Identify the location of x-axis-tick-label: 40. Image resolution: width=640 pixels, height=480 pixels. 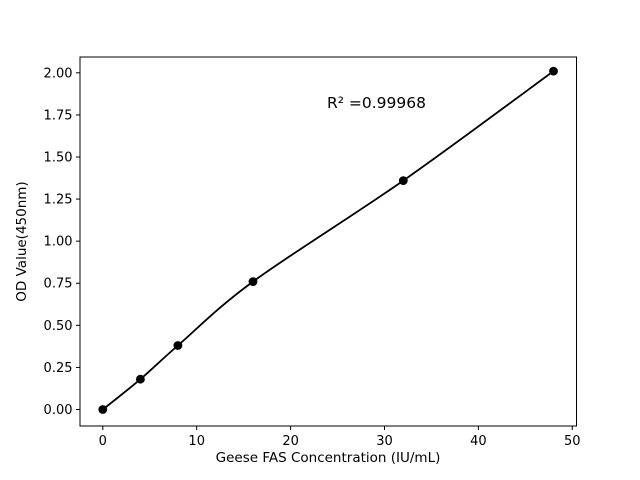
(478, 441).